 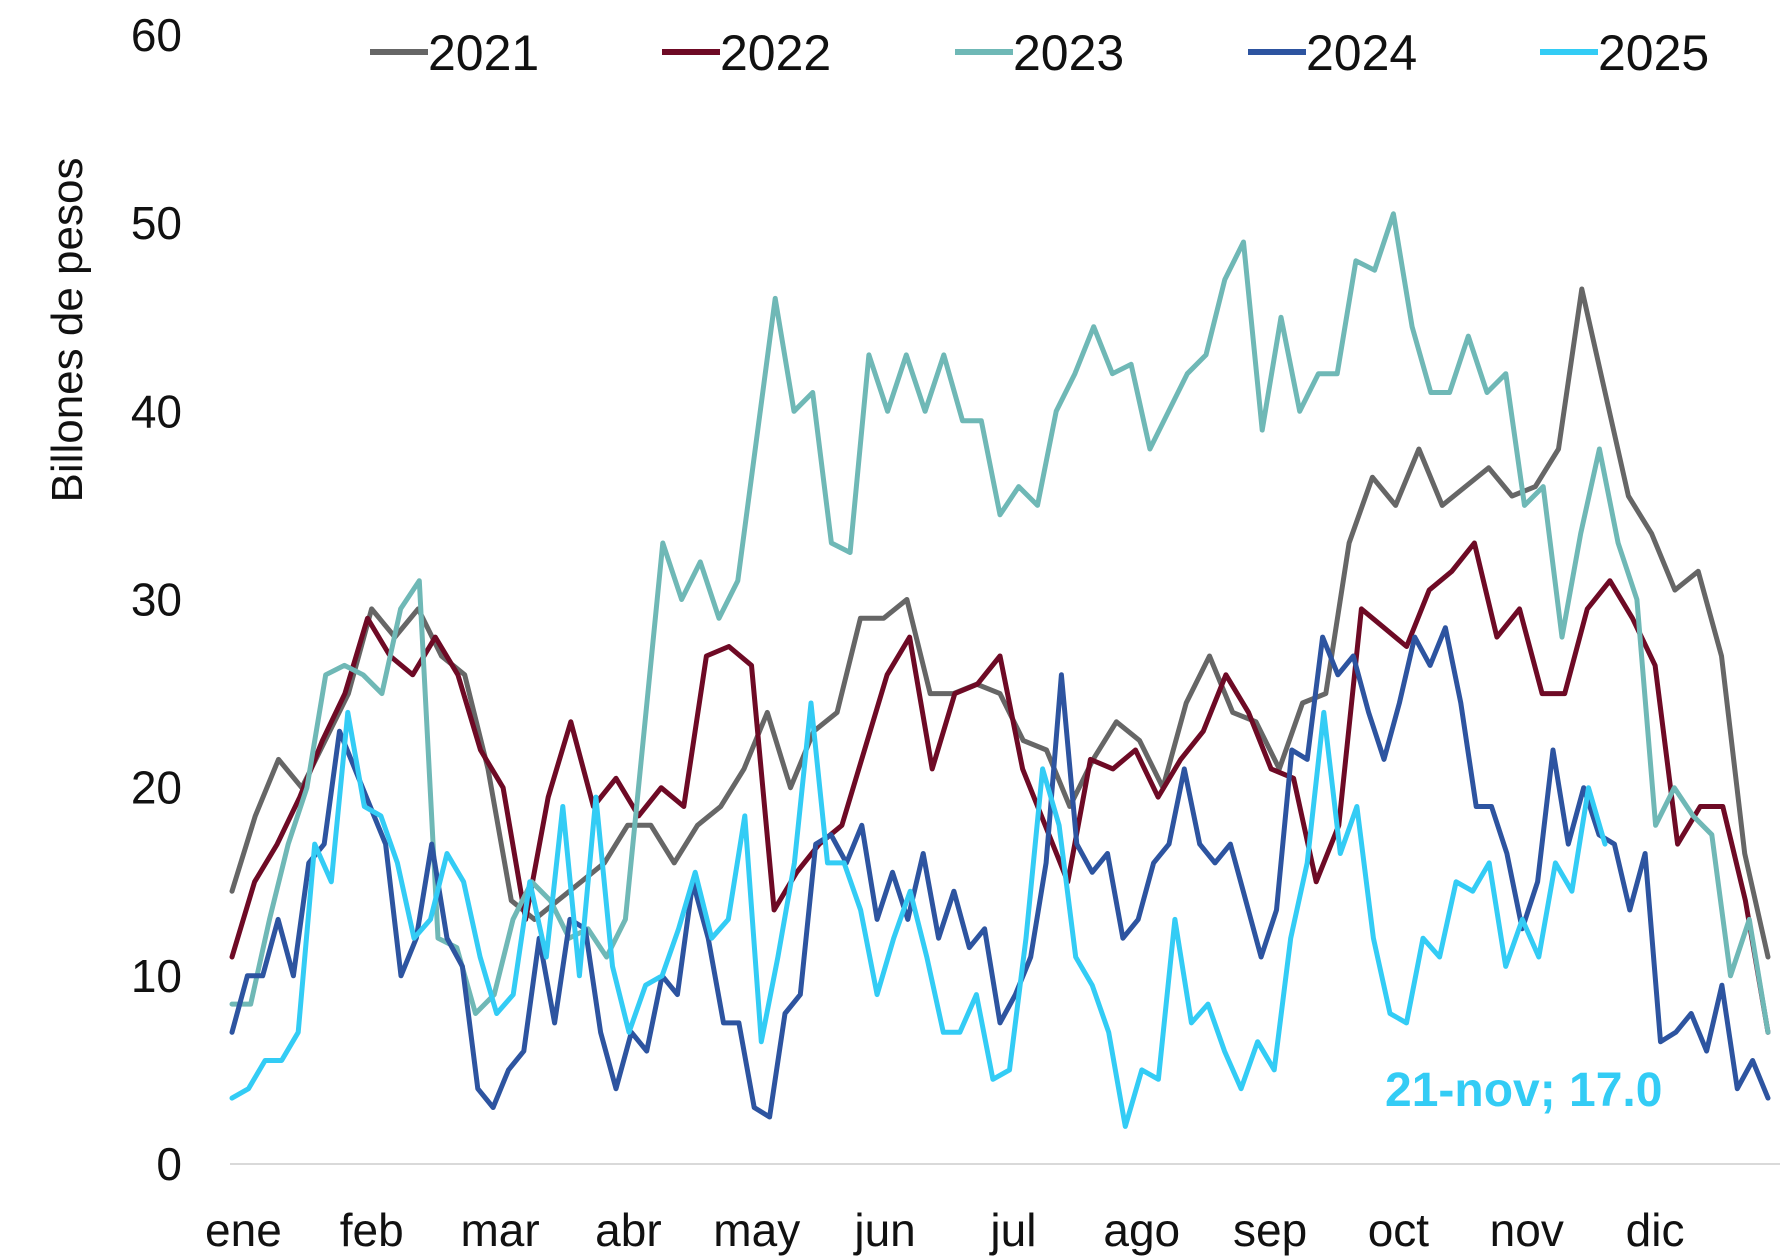 What do you see at coordinates (1653, 53) in the screenshot?
I see `legend-label-2025: 2025` at bounding box center [1653, 53].